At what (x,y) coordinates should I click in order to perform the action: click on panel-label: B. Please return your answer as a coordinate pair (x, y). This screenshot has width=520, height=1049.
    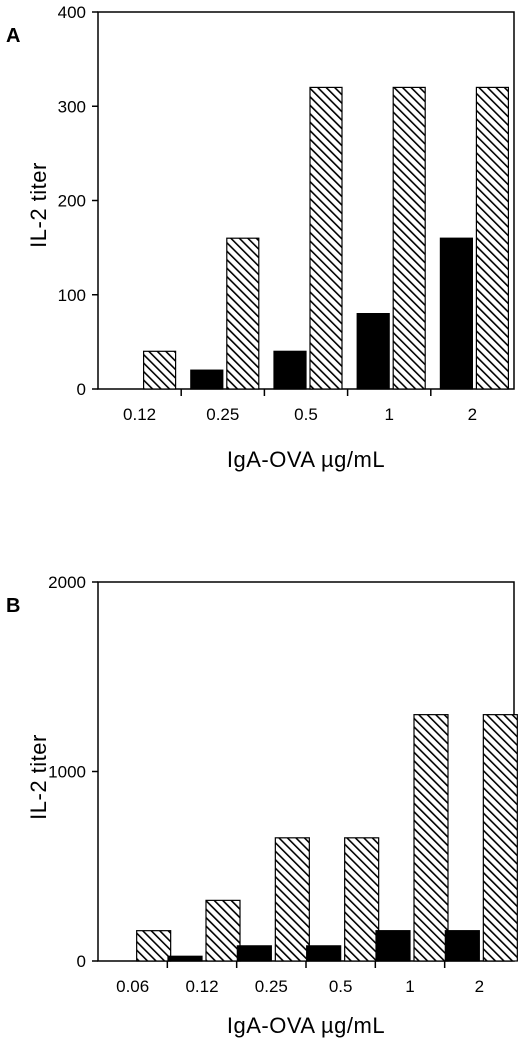
    Looking at the image, I should click on (13, 606).